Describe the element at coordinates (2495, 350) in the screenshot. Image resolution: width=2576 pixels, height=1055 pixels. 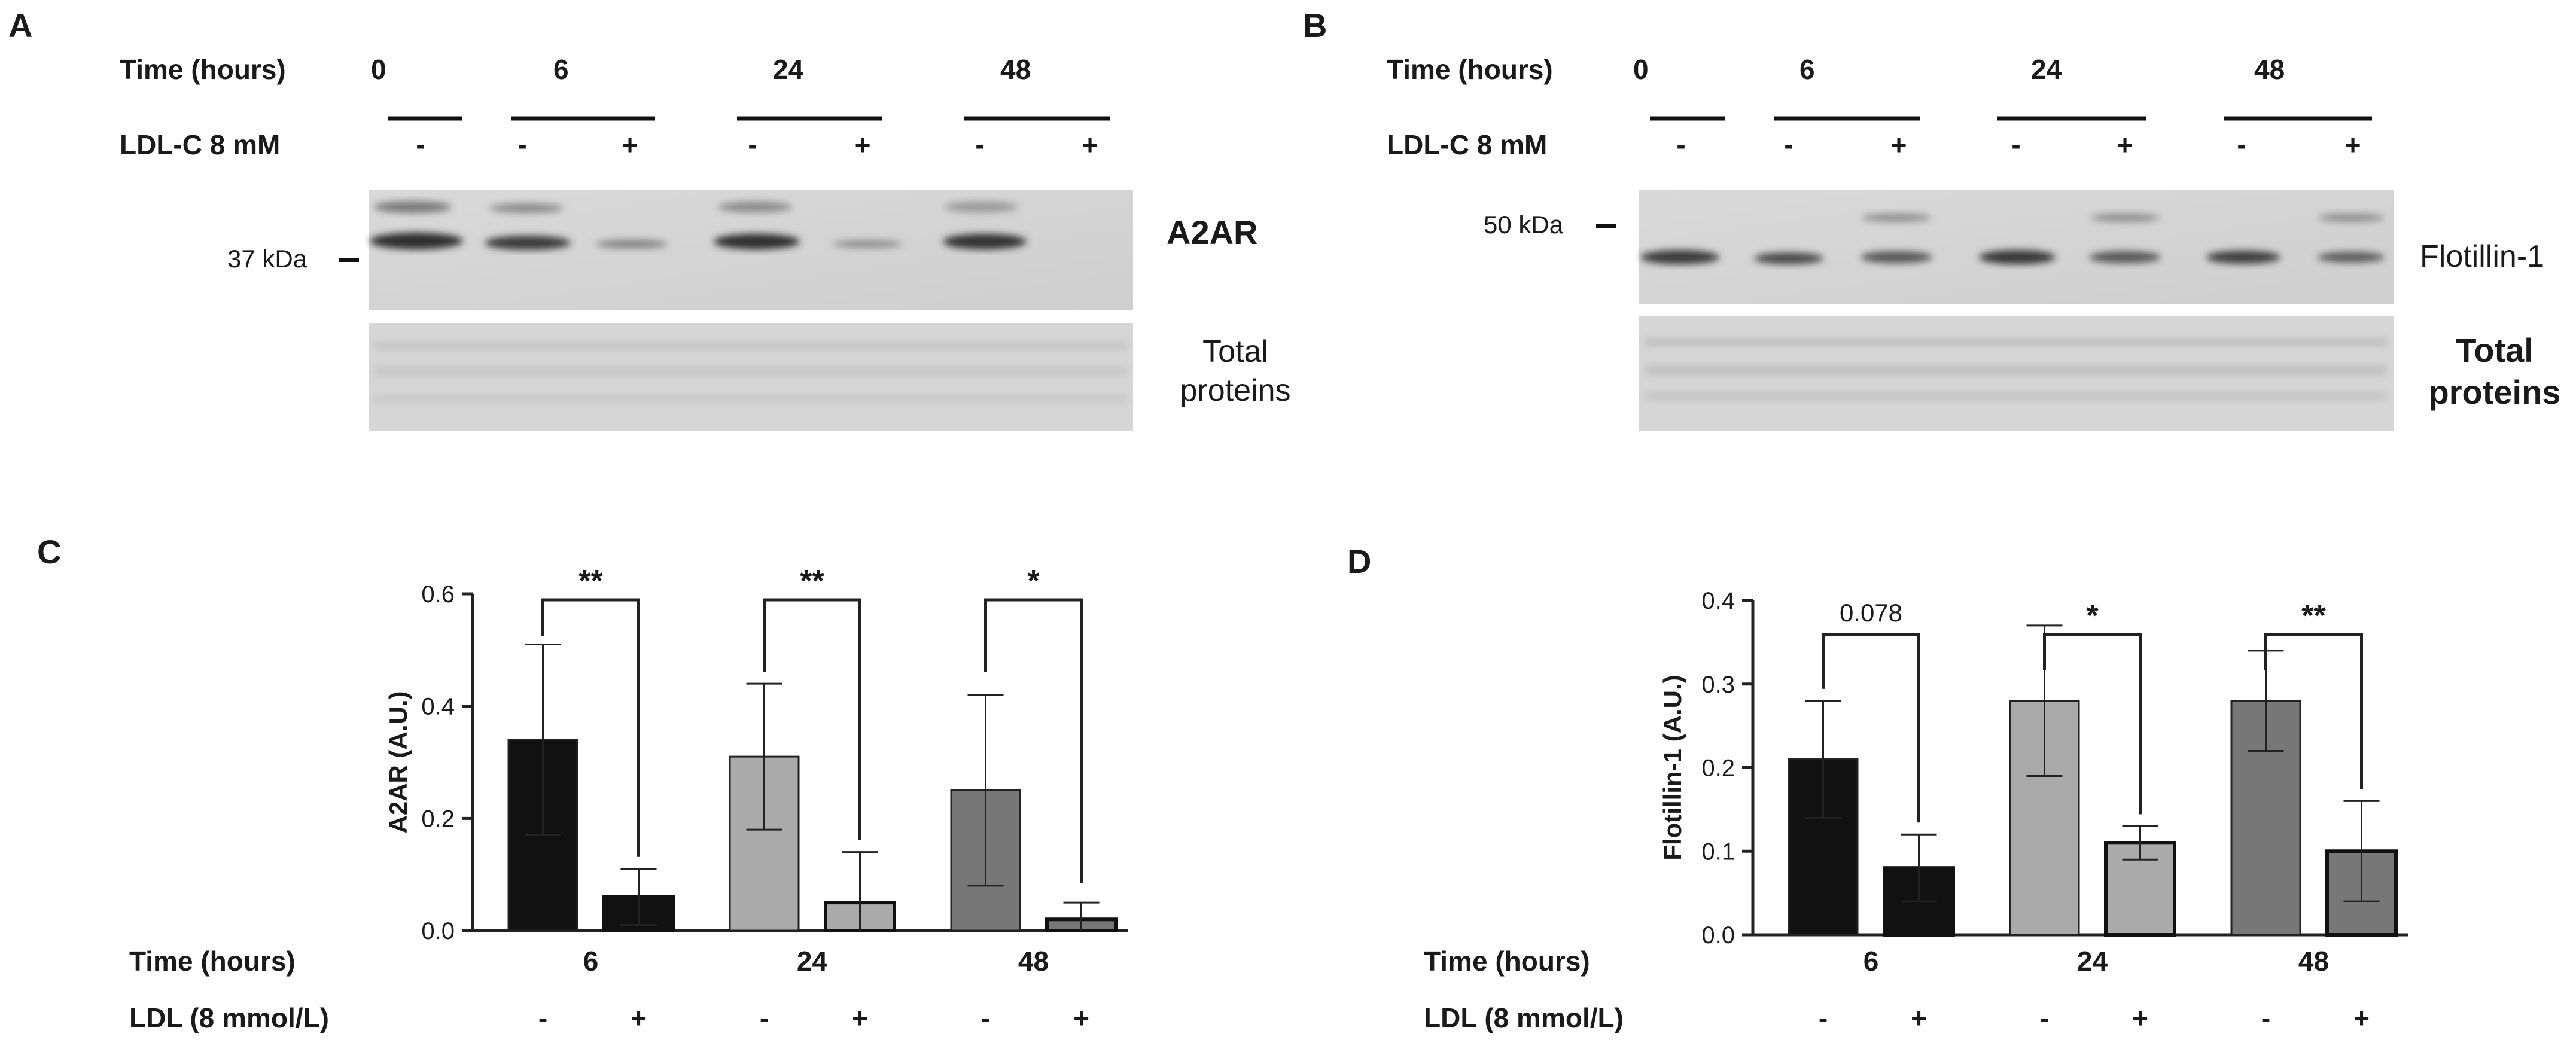
I see `panel-b-total-line1: Total` at that location.